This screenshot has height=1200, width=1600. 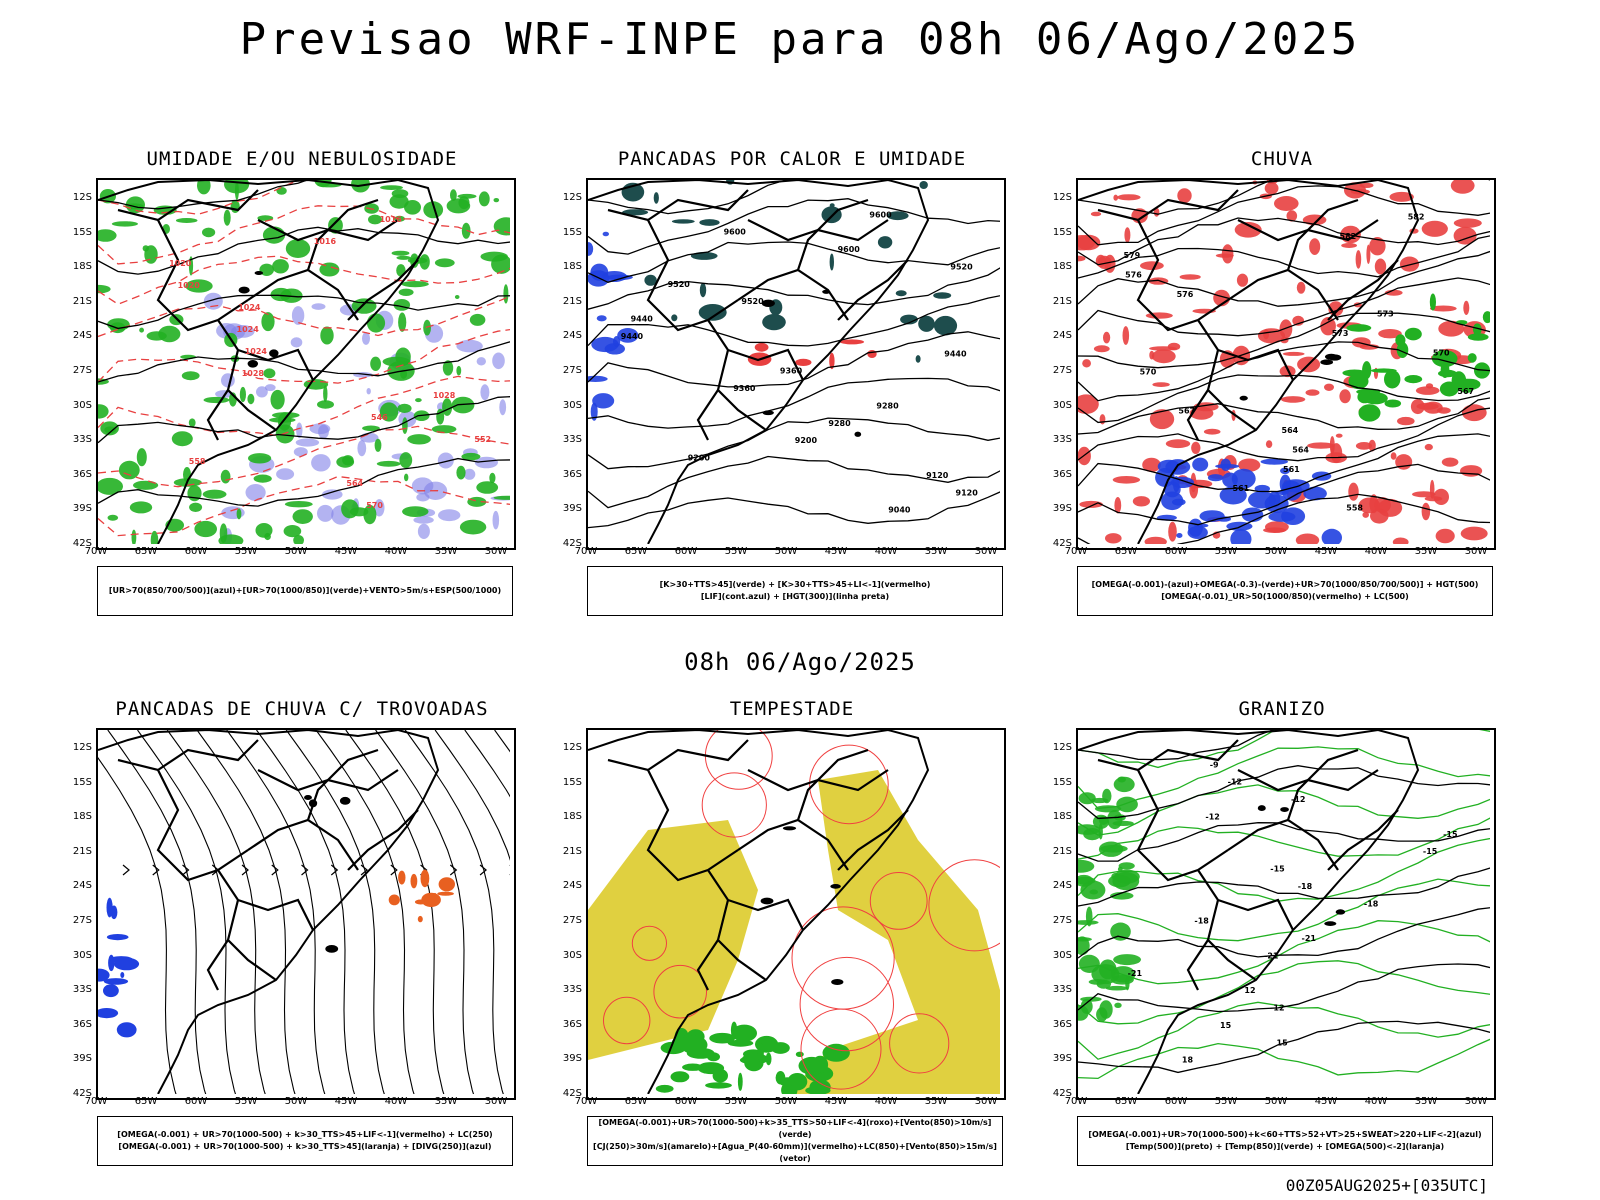 I want to click on contour-label: -12, so click(x=1235, y=782).